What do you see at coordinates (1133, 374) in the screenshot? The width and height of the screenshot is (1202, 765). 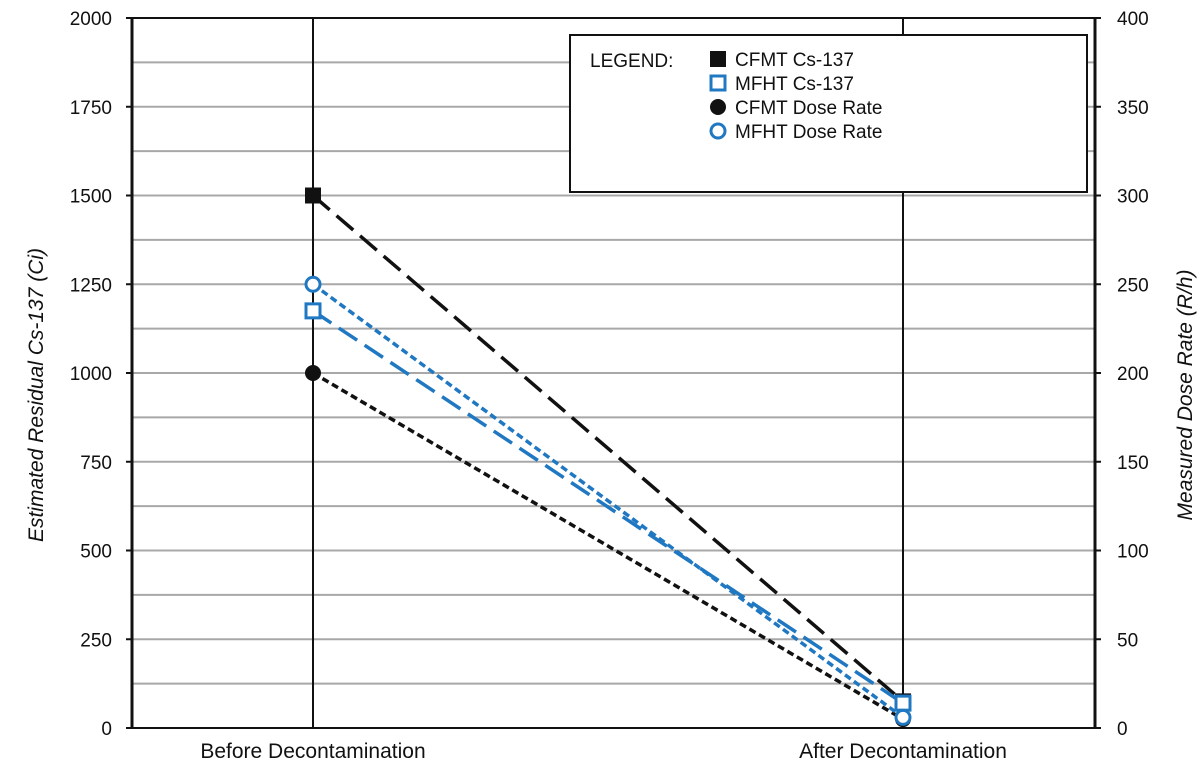 I see `right-tick-label: 200` at bounding box center [1133, 374].